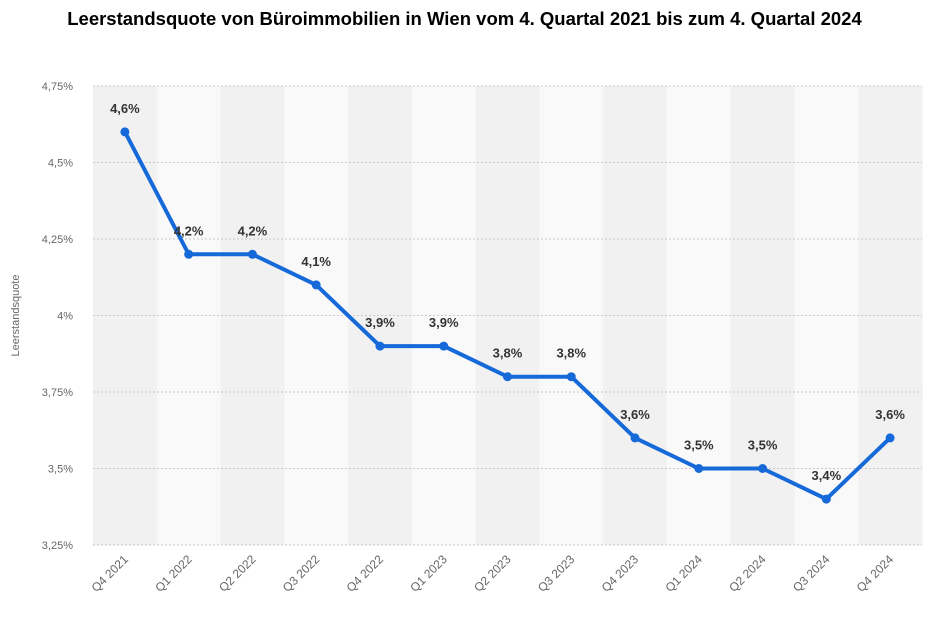 The width and height of the screenshot is (929, 628). What do you see at coordinates (16, 316) in the screenshot?
I see `y-axis-label: Leerstandsquote` at bounding box center [16, 316].